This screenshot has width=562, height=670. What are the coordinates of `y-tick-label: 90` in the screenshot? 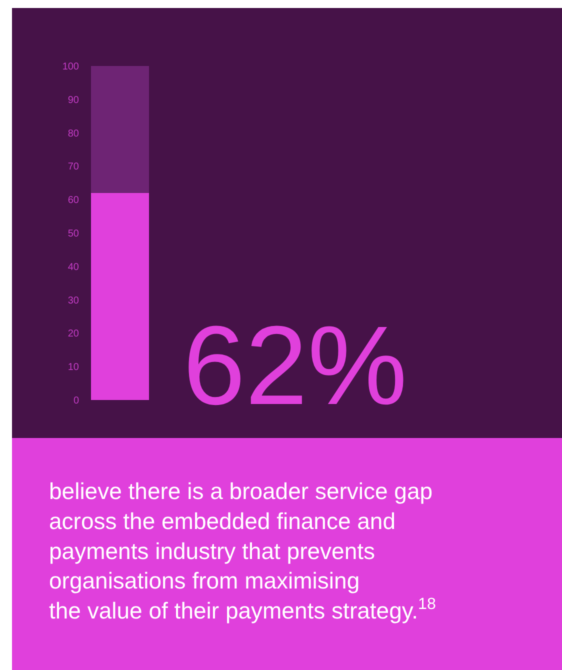 It's located at (74, 100).